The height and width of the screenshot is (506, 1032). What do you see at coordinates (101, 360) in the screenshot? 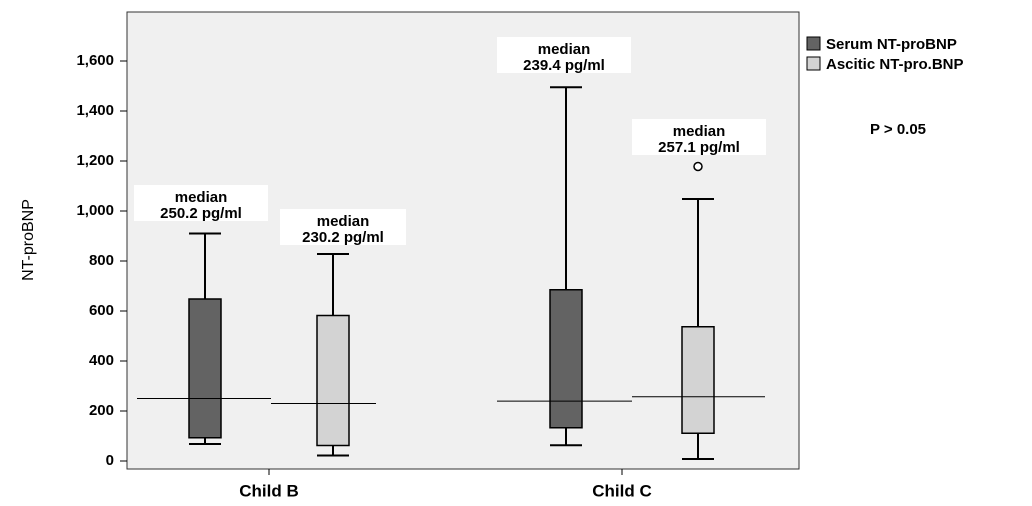
I see `y-tick-label: 400` at bounding box center [101, 360].